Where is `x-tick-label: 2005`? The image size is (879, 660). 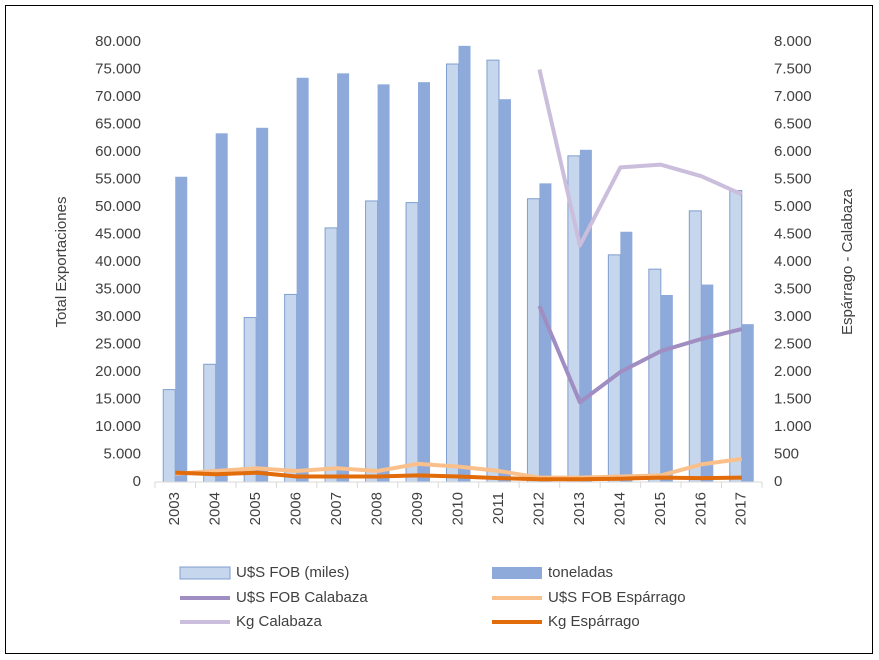
x-tick-label: 2005 is located at coordinates (255, 508).